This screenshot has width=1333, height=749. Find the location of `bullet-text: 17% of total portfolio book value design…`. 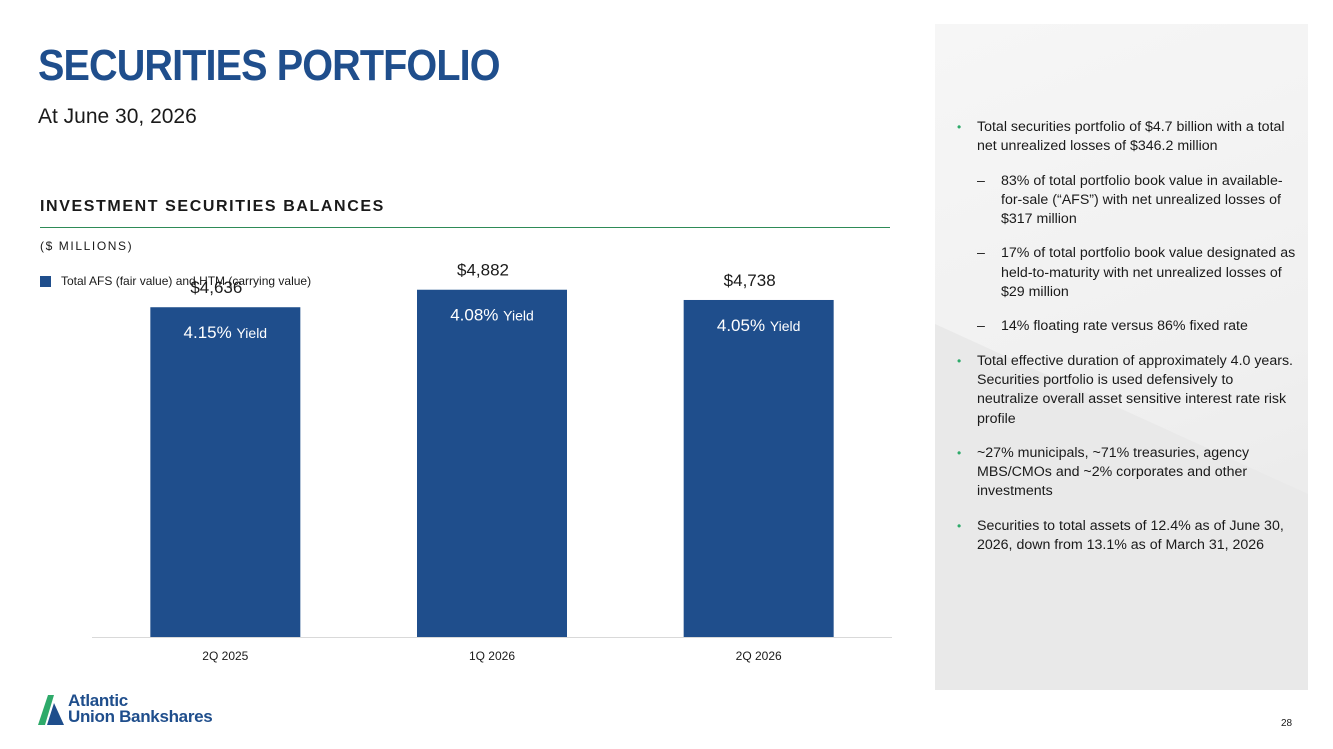

bullet-text: 17% of total portfolio book value design… is located at coordinates (1148, 273).